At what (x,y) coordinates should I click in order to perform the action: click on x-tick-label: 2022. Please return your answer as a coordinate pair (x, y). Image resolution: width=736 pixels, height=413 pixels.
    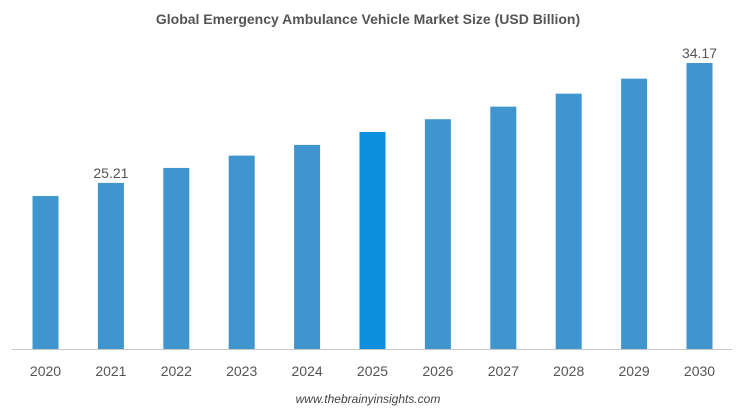
    Looking at the image, I should click on (176, 371).